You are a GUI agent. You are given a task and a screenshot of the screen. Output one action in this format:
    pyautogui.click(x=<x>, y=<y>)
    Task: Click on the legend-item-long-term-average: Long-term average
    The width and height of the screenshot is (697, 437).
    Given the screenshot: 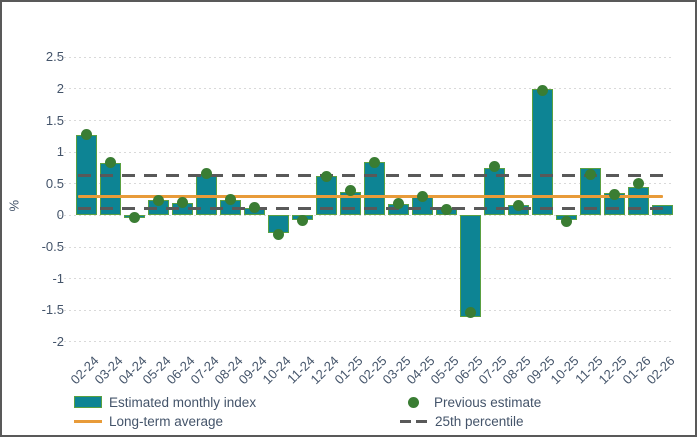 What is the action you would take?
    pyautogui.click(x=148, y=421)
    